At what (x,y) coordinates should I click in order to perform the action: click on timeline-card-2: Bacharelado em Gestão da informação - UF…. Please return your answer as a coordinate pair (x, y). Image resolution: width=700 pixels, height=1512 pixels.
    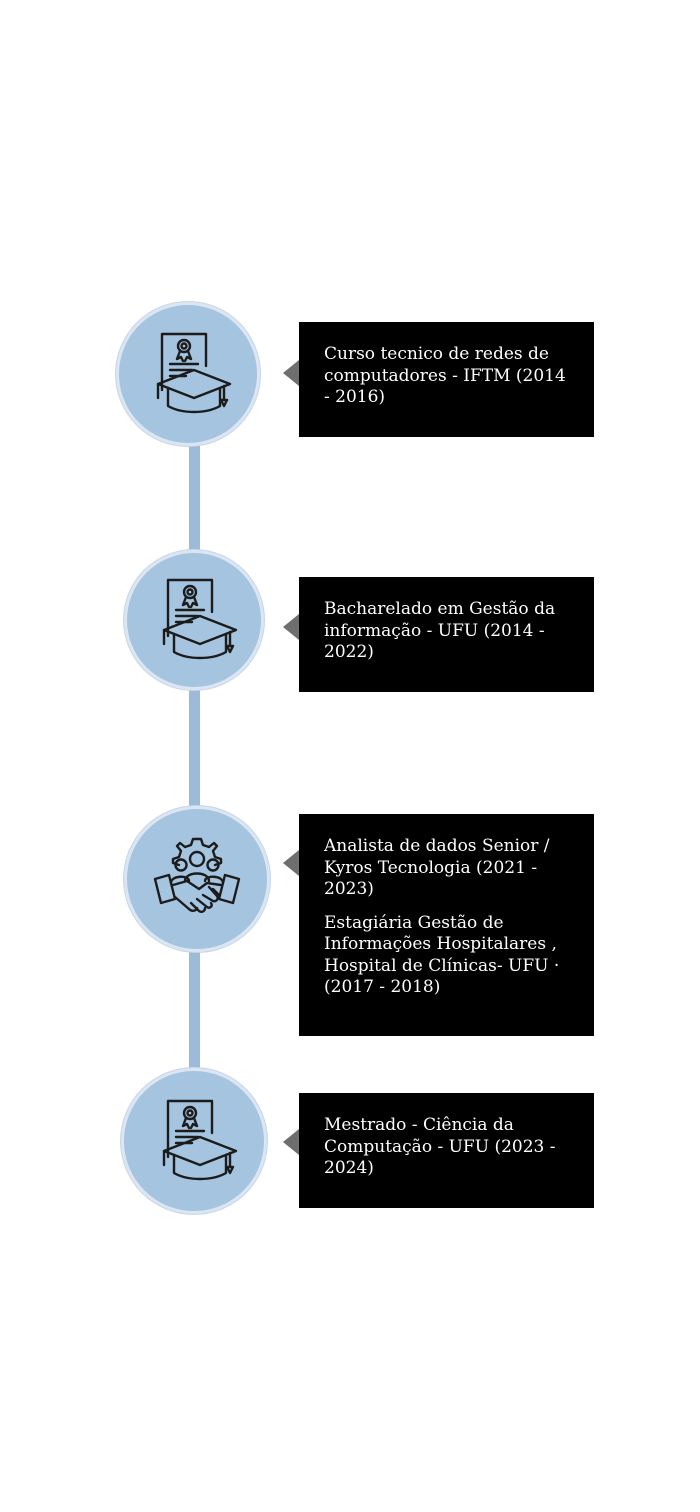
    Looking at the image, I should click on (446, 634).